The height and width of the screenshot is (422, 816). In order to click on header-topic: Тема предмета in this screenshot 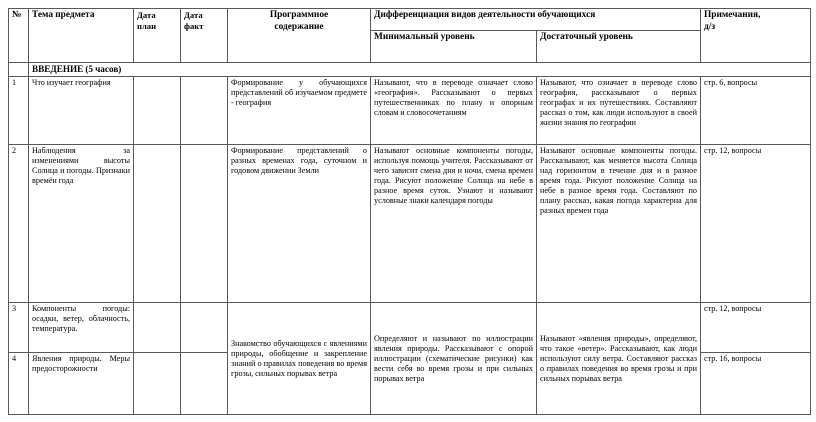, I will do `click(81, 35)`.